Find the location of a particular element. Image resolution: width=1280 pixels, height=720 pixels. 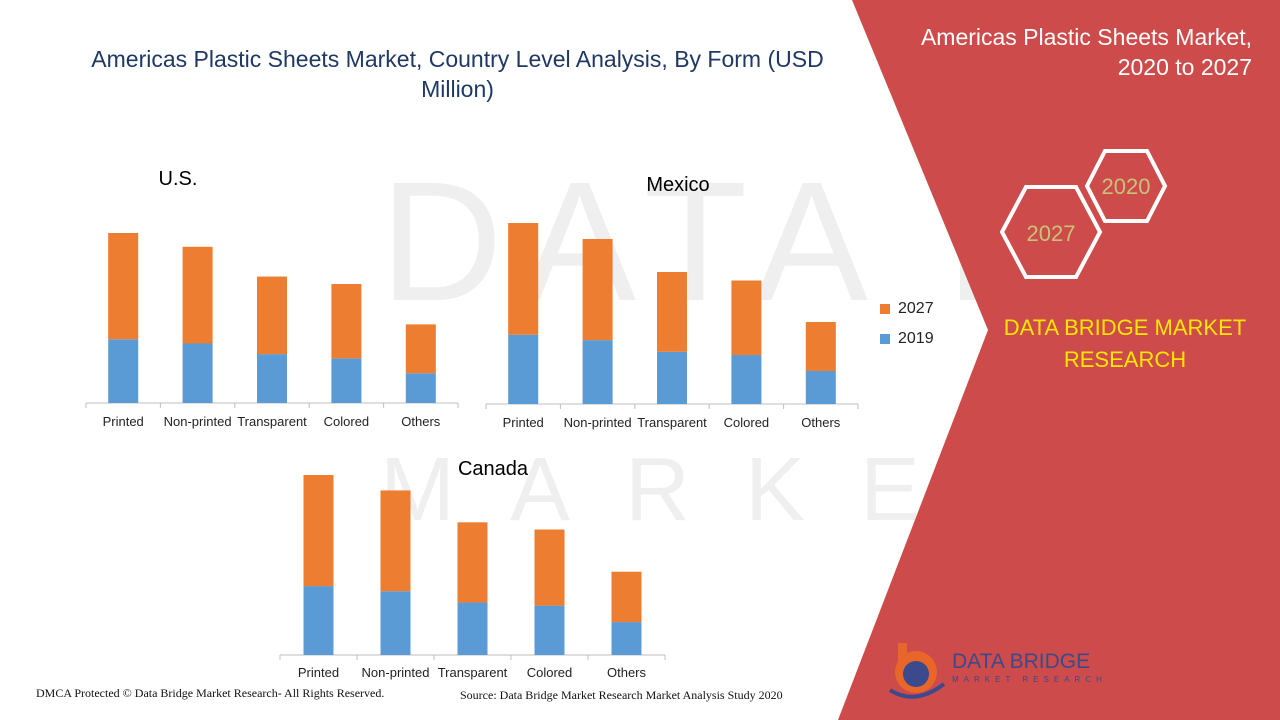

hex-label-2020: 2020 is located at coordinates (1126, 186).